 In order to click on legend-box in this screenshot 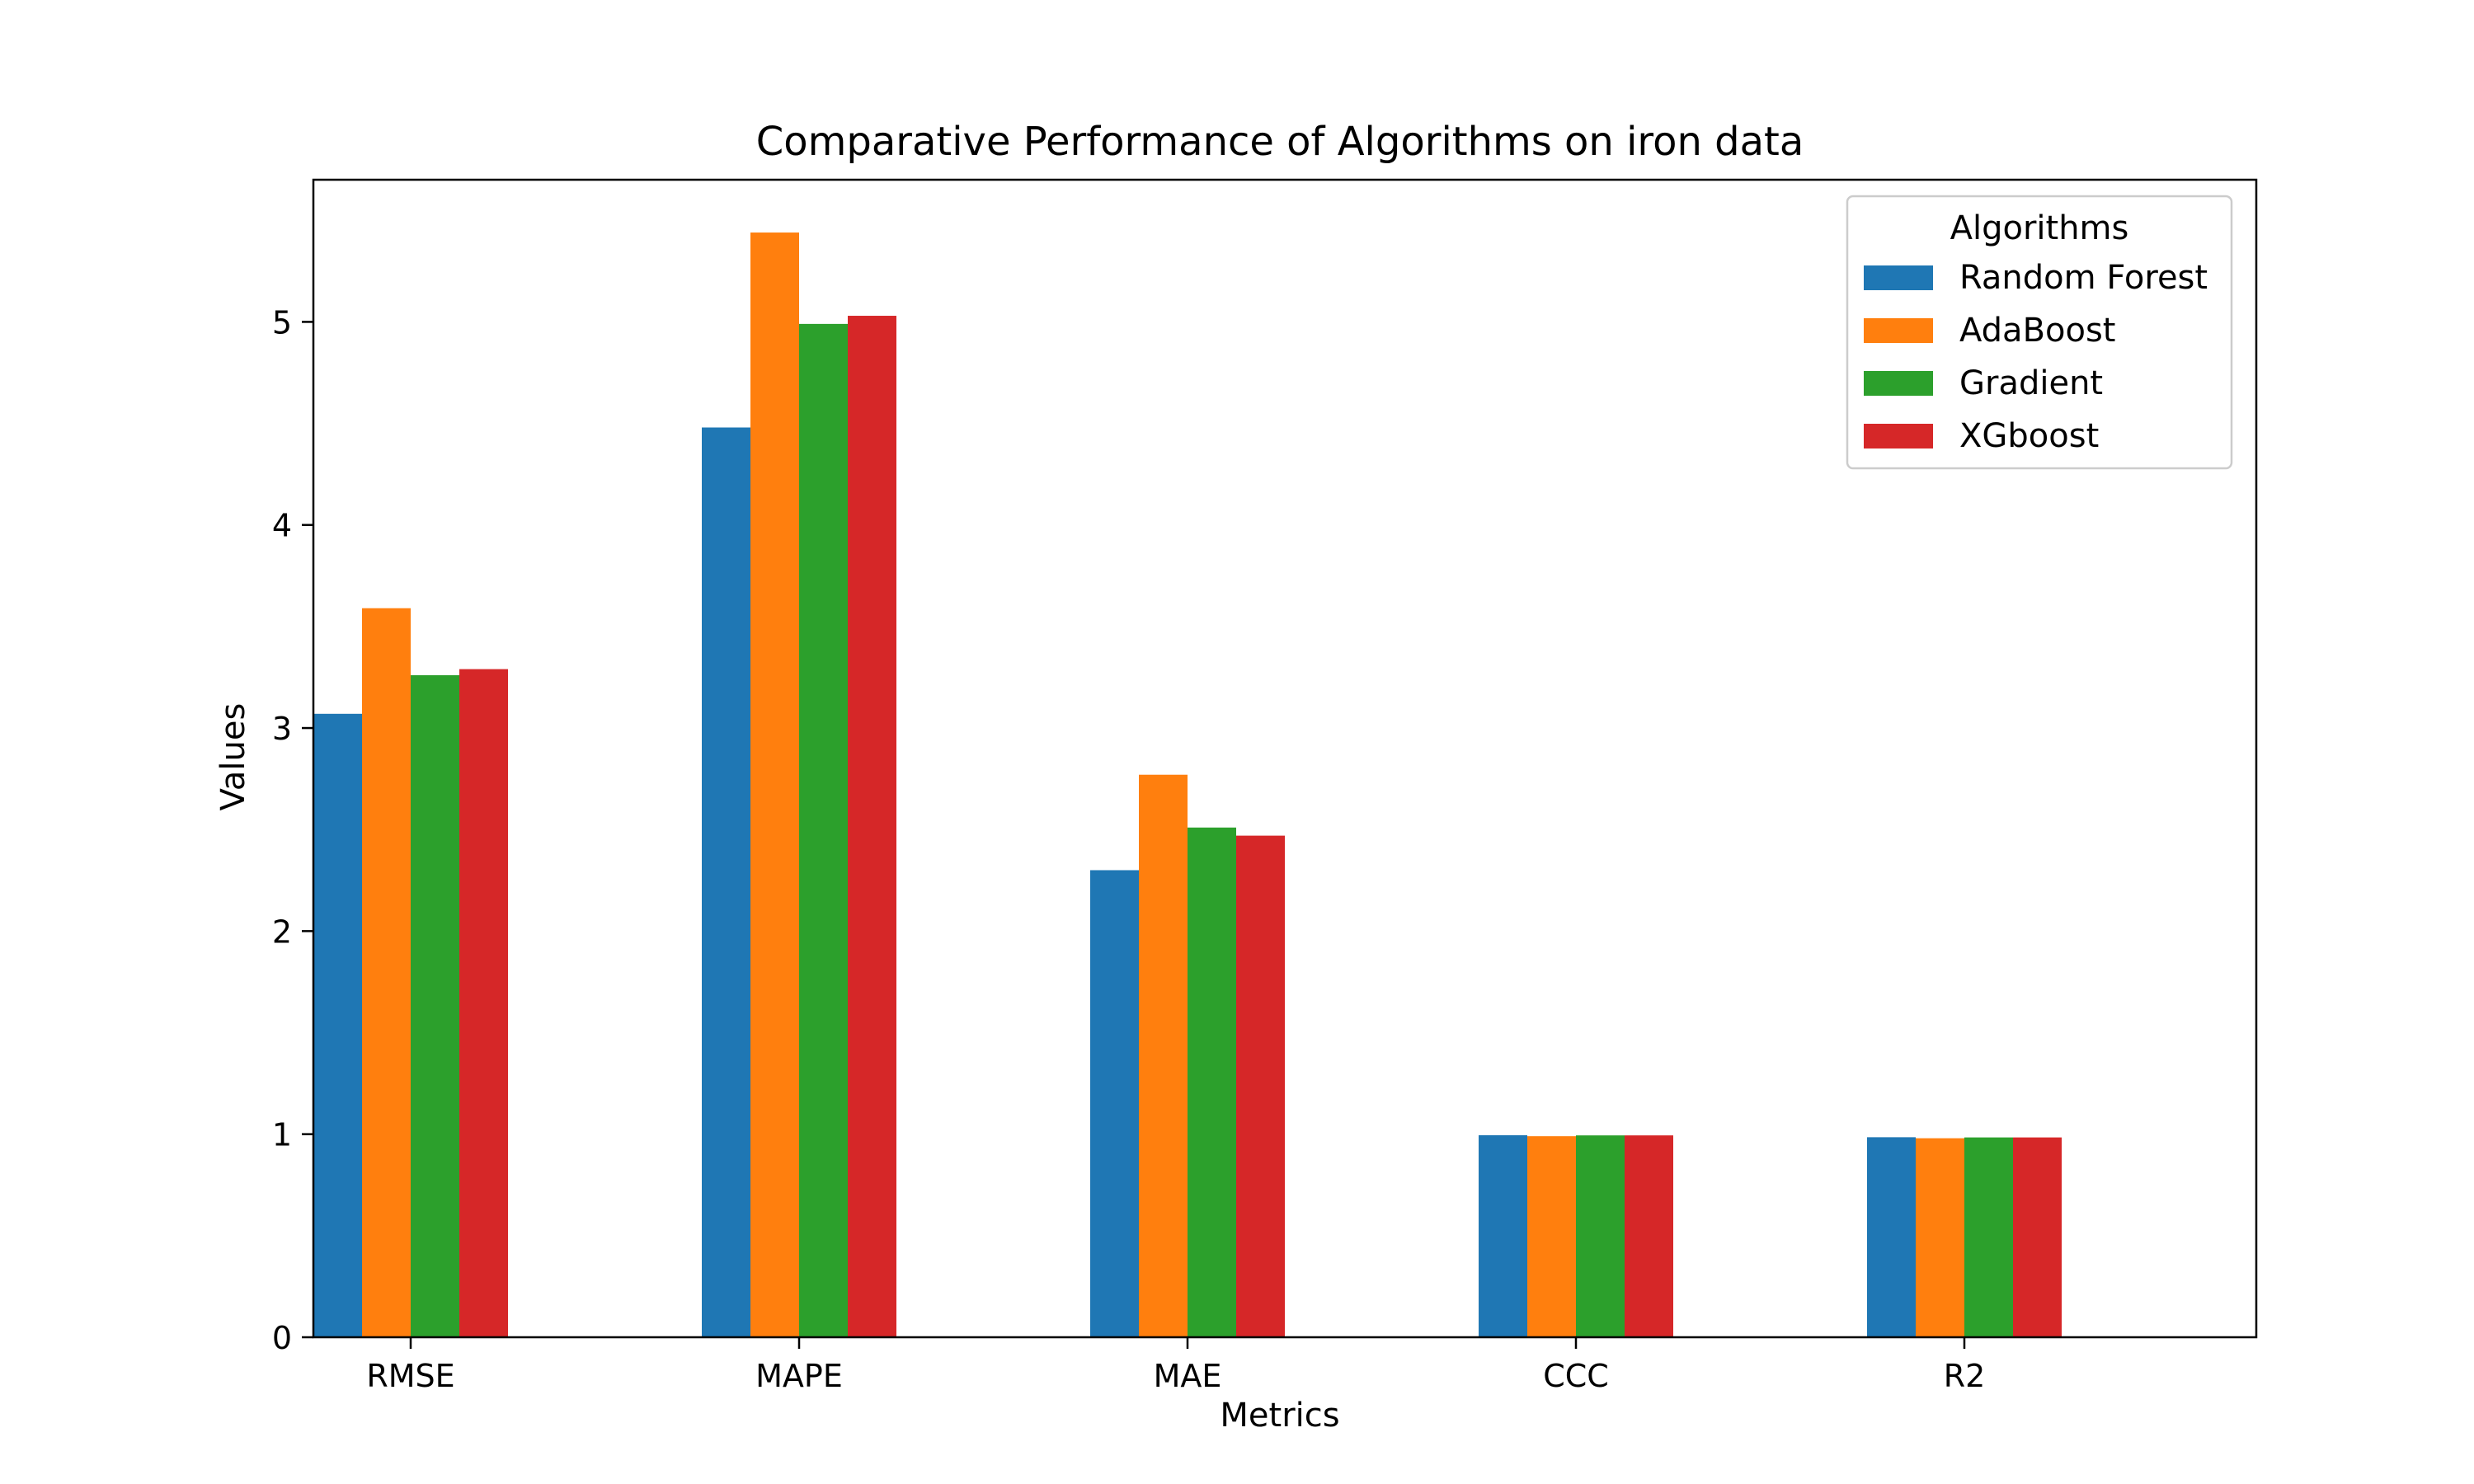, I will do `click(2039, 332)`.